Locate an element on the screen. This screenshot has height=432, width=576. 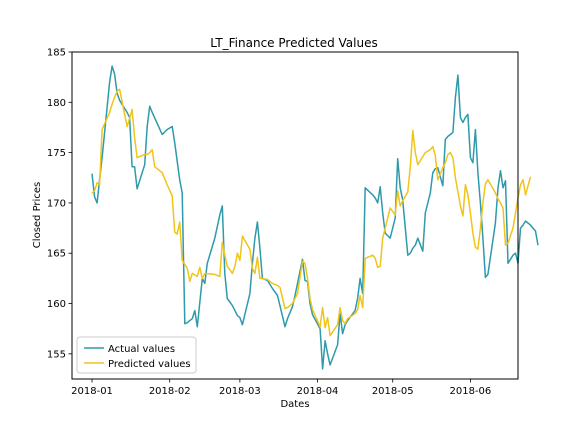
y-tick-label: 155 is located at coordinates (56, 354).